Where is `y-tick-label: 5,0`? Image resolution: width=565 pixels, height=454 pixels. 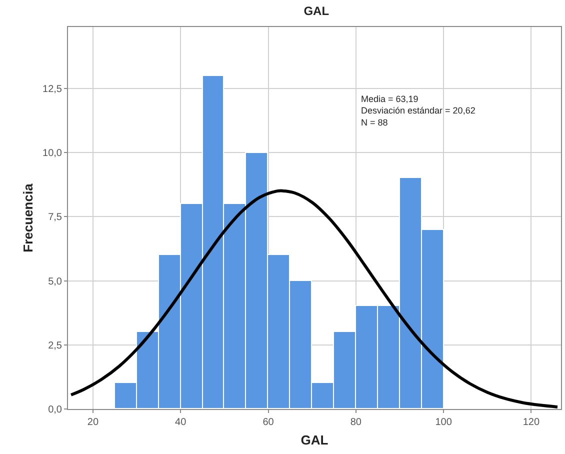 y-tick-label: 5,0 is located at coordinates (55, 282).